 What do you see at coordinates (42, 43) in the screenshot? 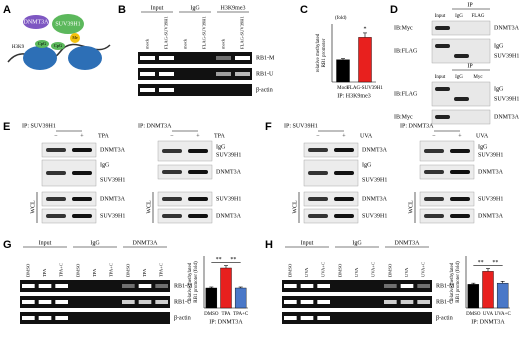
I see `schematic-label: CpG` at bounding box center [42, 43].